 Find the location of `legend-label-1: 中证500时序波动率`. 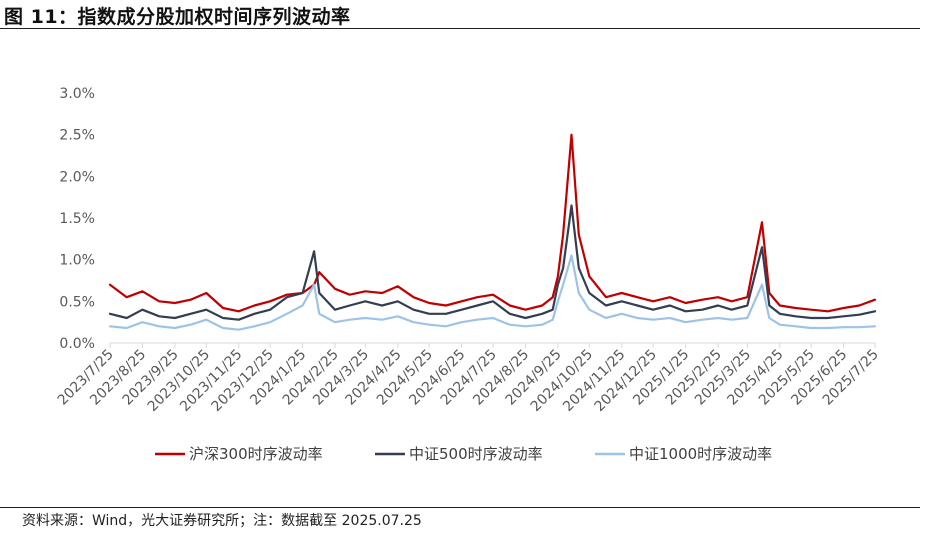

legend-label-1: 中证500时序波动率 is located at coordinates (476, 454).